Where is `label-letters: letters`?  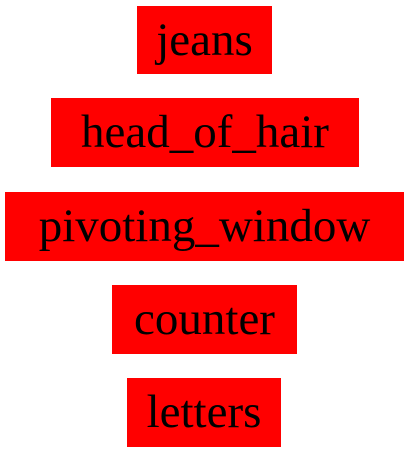
label-letters: letters is located at coordinates (204, 412).